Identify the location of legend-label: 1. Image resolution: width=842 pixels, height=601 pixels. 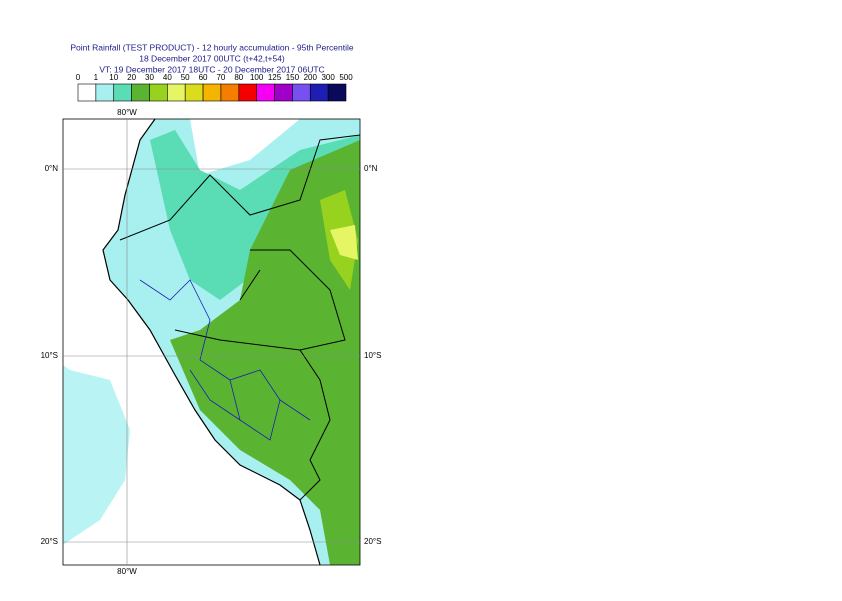
(96, 77).